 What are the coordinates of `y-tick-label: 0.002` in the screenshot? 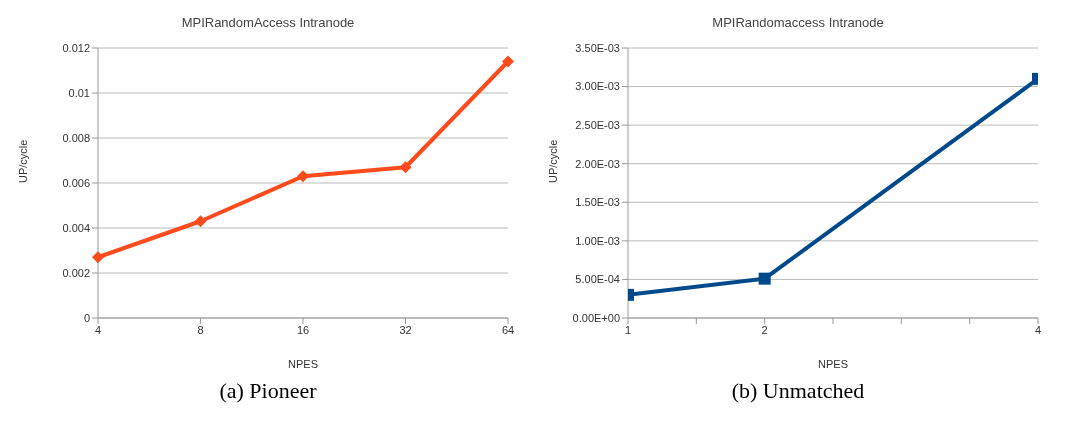 It's located at (76, 272).